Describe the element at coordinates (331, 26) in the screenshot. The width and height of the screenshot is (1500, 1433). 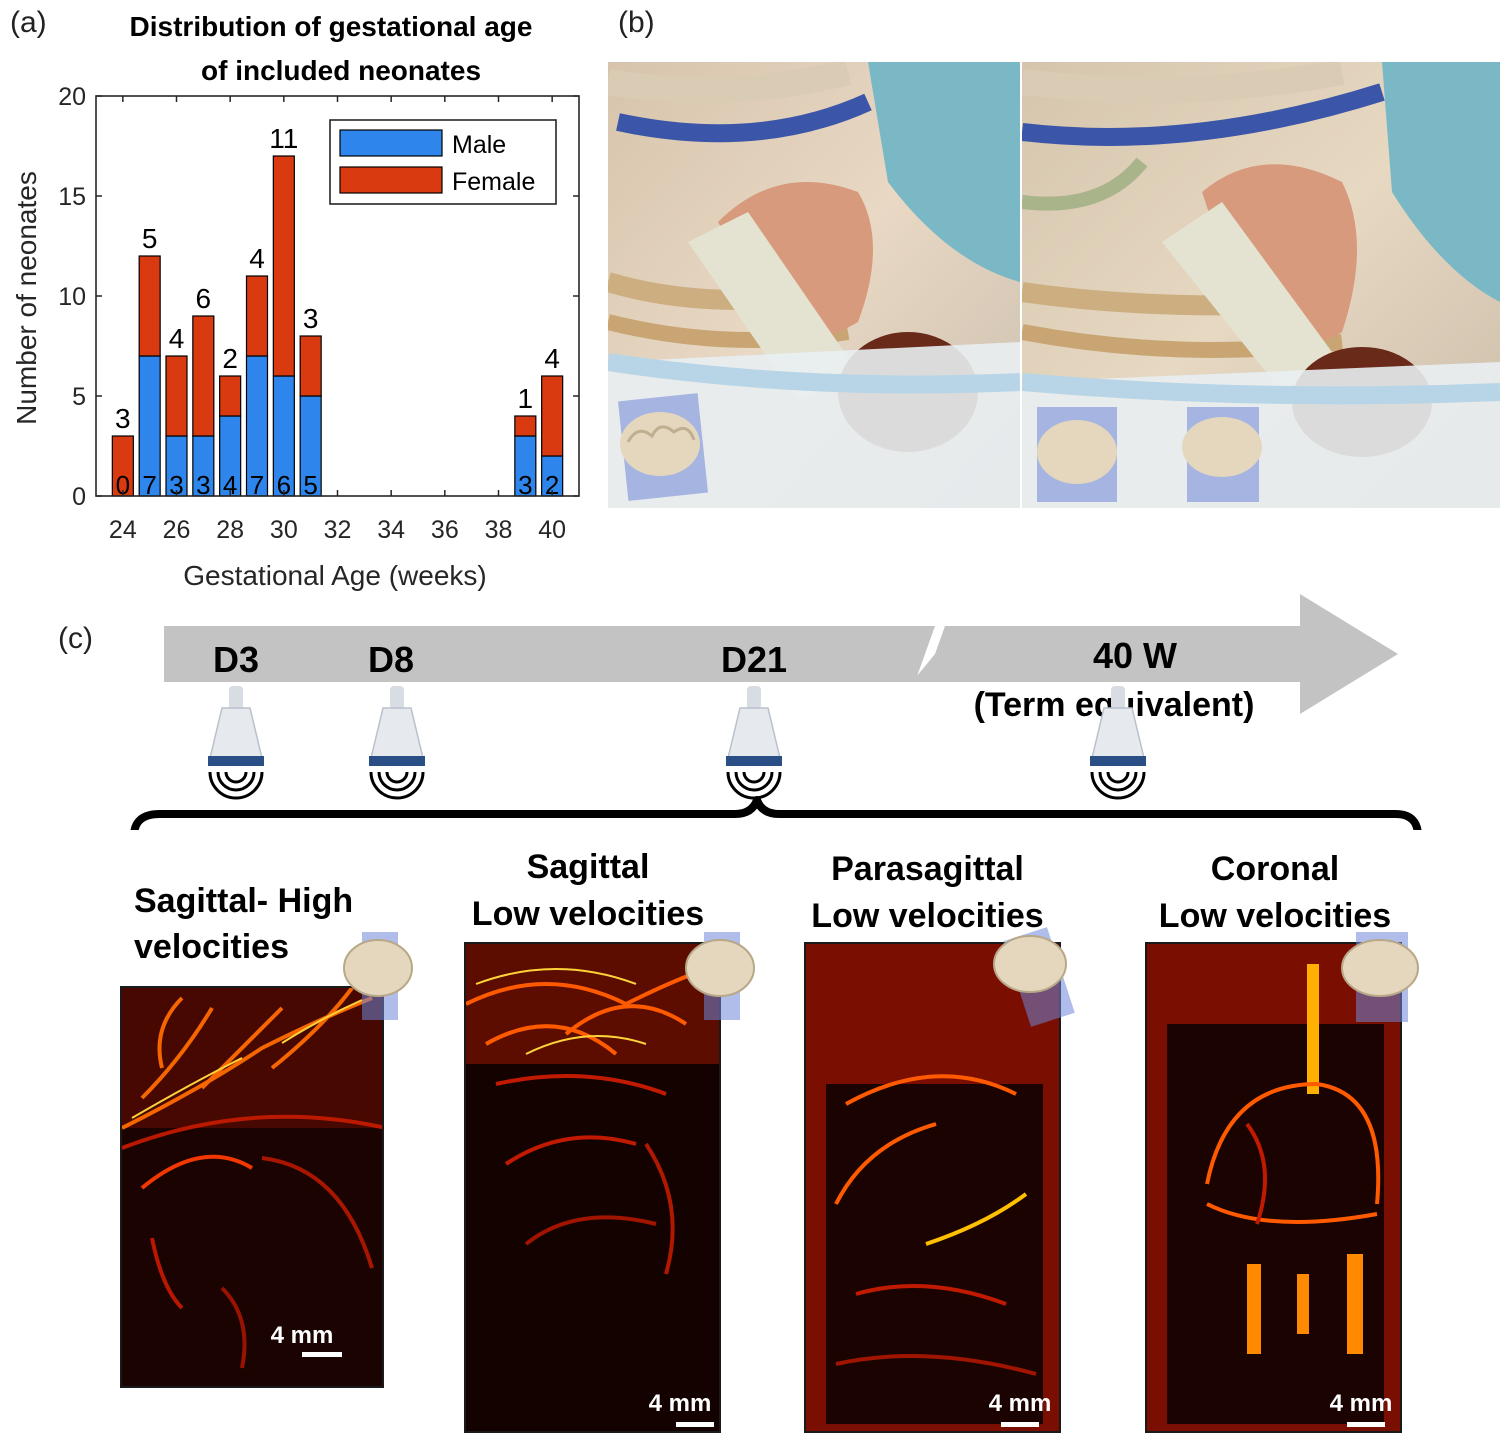
I see `chart-title-line-1: Distribution of gestational age` at that location.